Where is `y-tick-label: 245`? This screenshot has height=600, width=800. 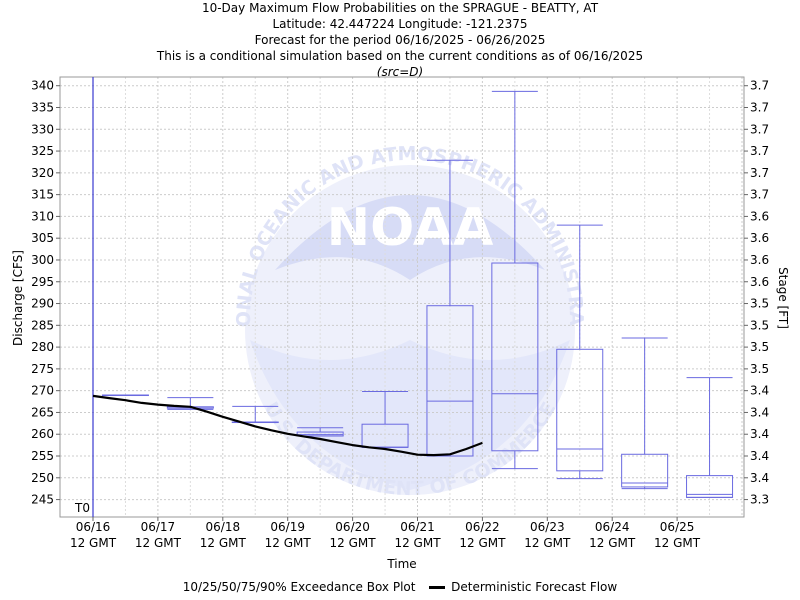
y-tick-label: 245 is located at coordinates (42, 500).